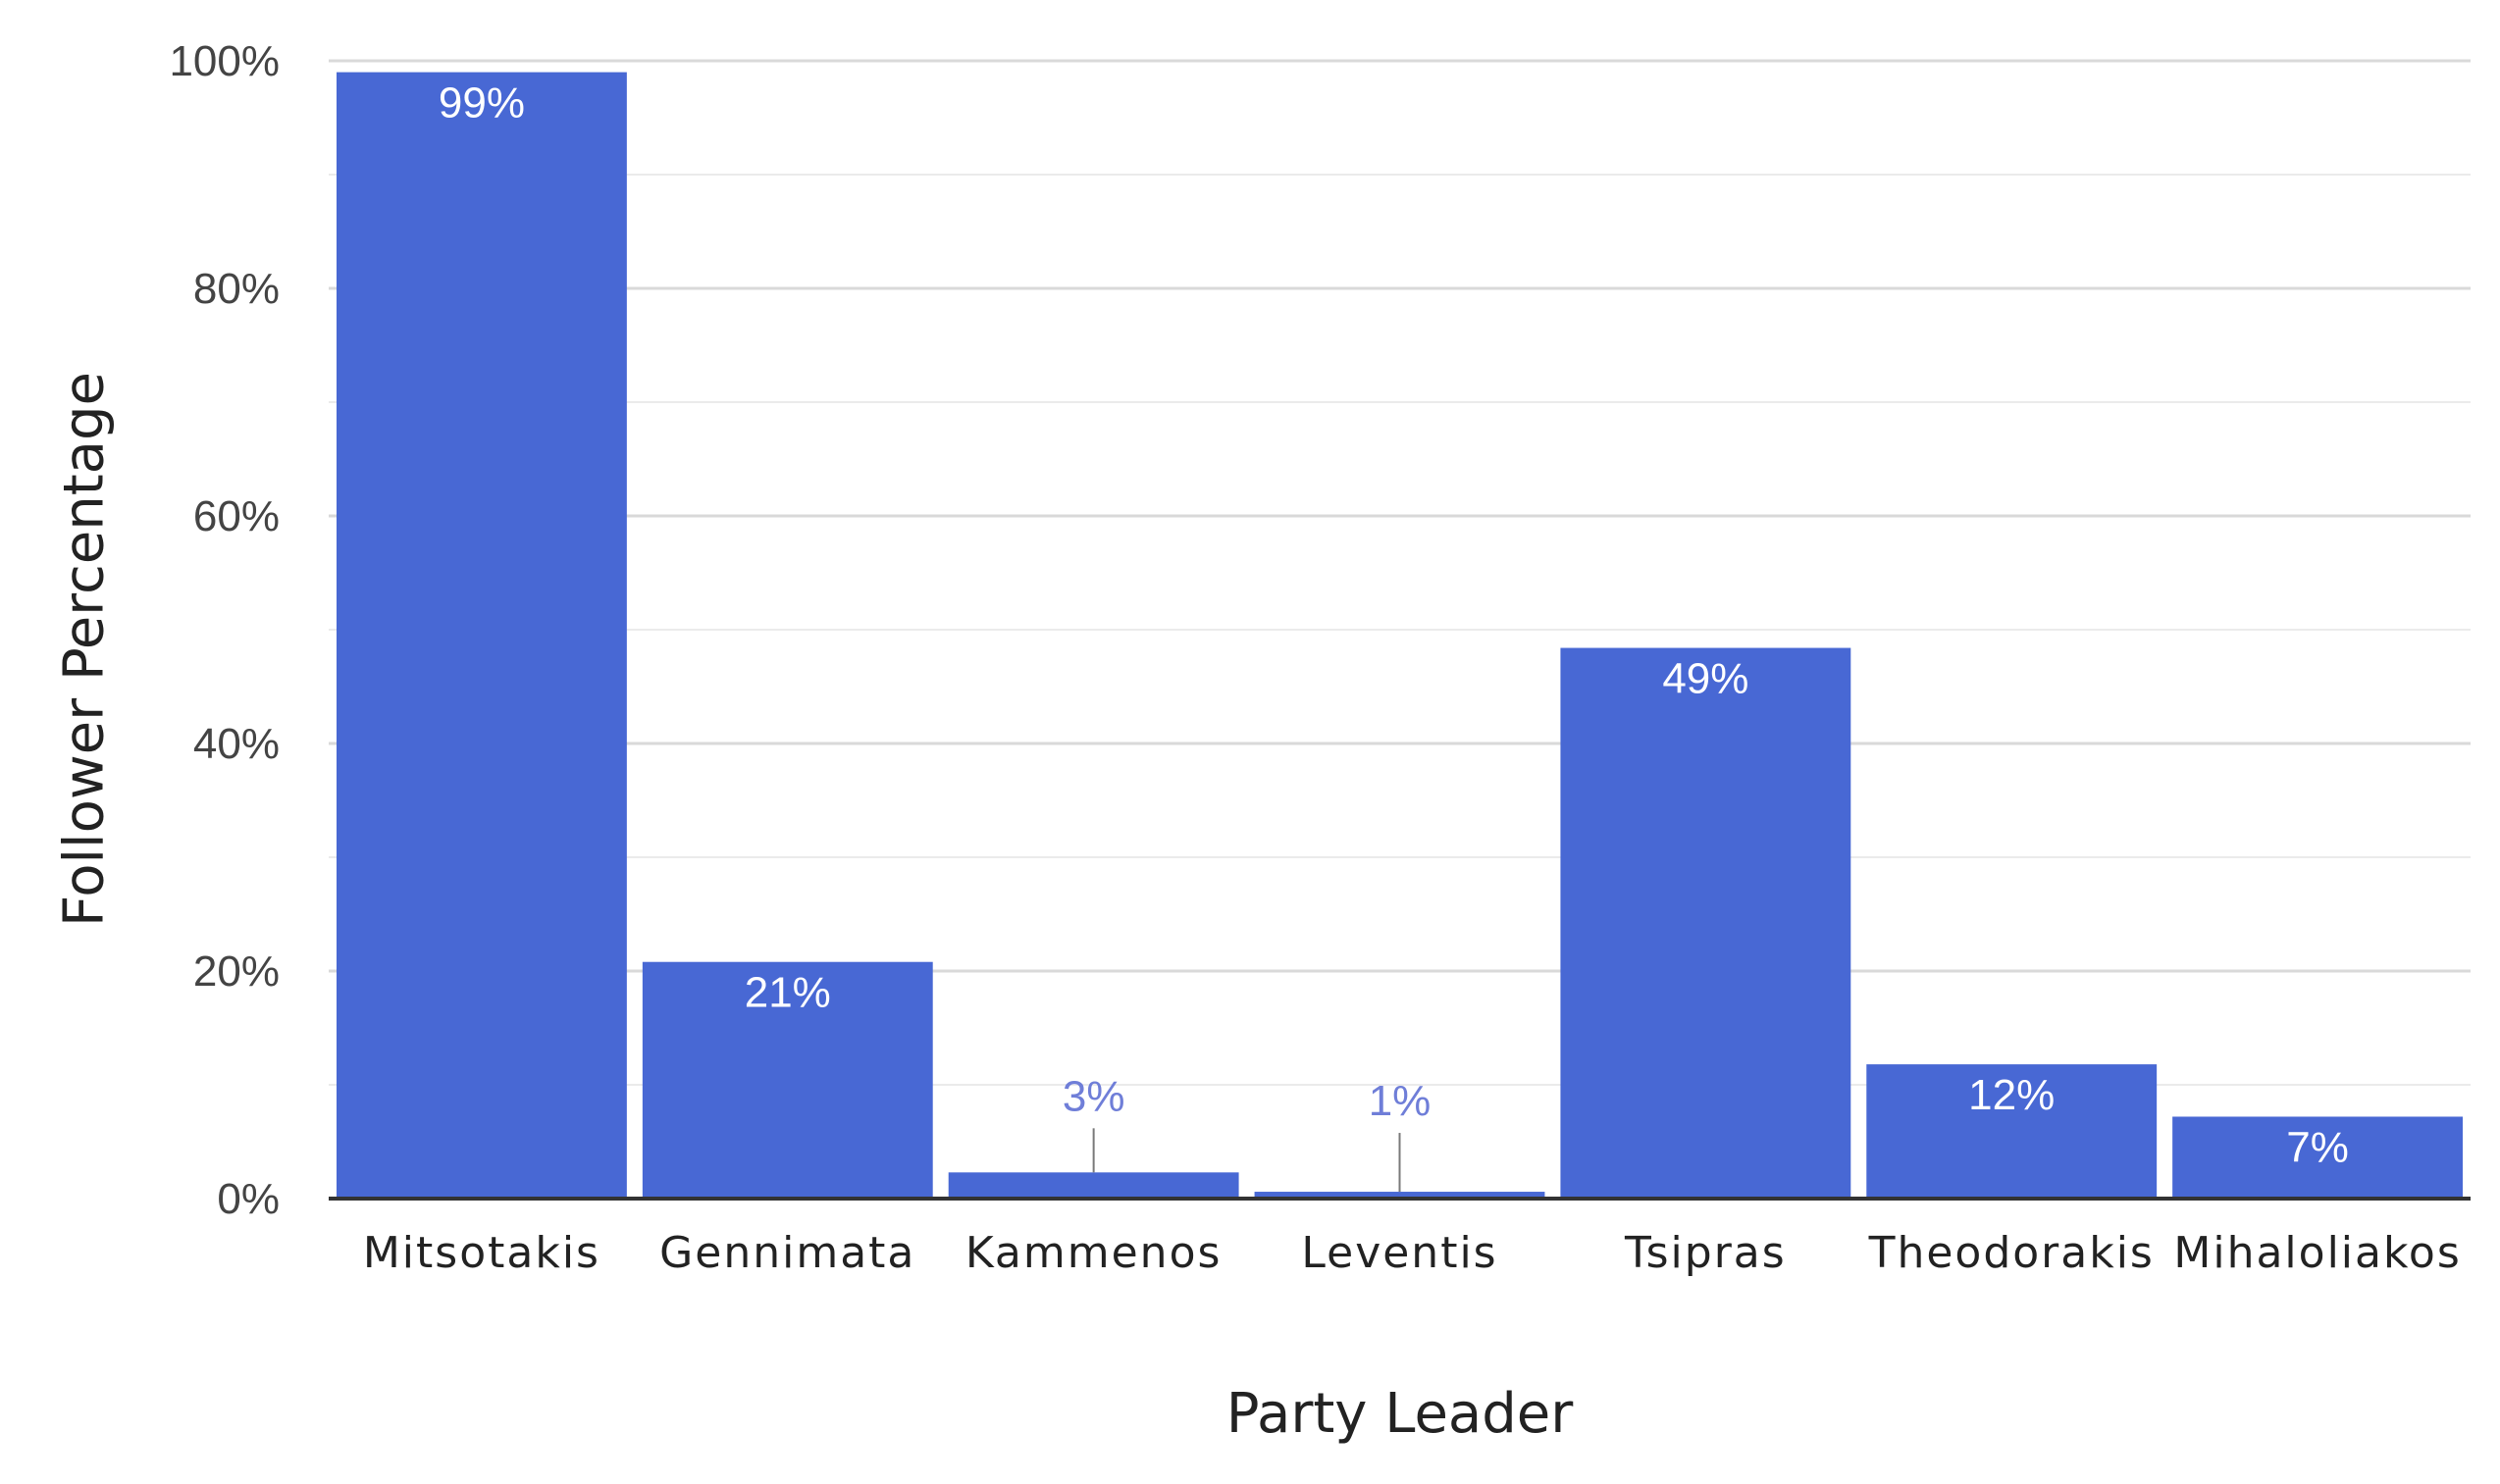 The image size is (2500, 1484). I want to click on y-tick-label: 80%, so click(237, 289).